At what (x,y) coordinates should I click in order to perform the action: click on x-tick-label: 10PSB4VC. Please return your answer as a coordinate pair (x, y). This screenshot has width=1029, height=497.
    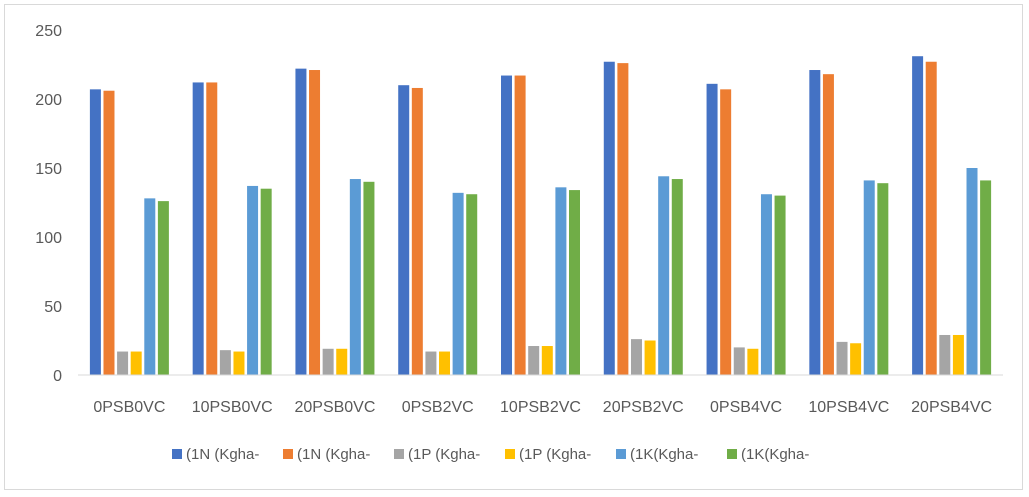
    Looking at the image, I should click on (848, 407).